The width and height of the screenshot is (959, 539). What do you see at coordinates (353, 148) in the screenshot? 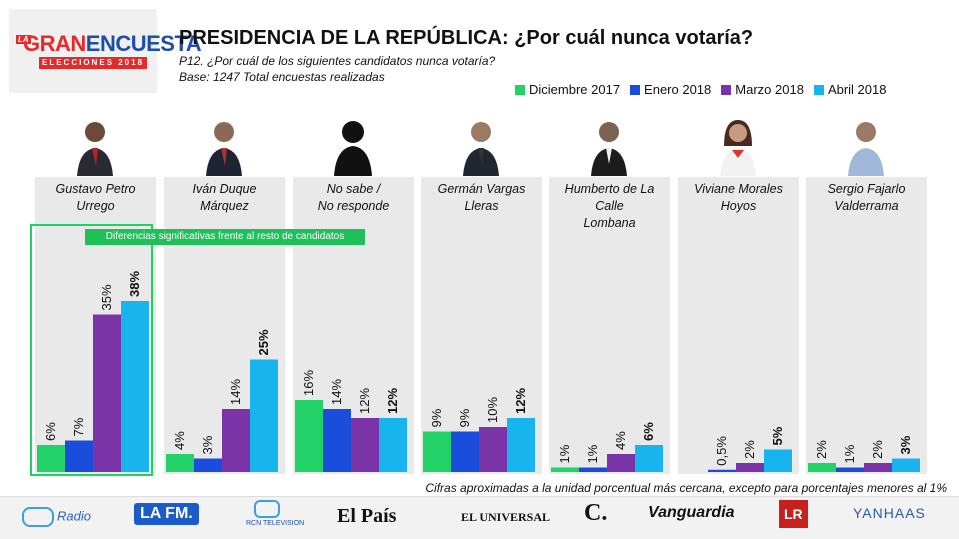
I see `unknown-silhouette` at bounding box center [353, 148].